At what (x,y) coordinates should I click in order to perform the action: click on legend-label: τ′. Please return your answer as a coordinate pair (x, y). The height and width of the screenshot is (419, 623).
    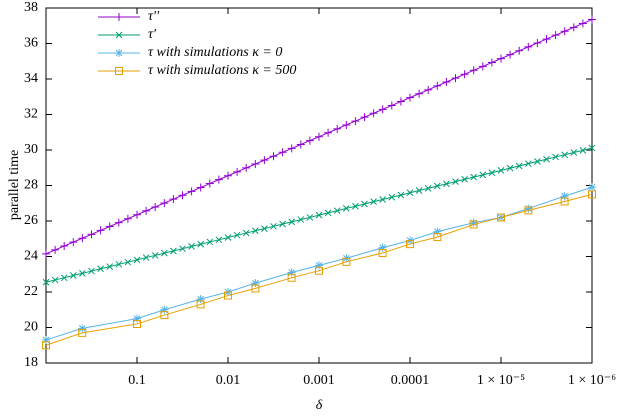
    Looking at the image, I should click on (152, 34).